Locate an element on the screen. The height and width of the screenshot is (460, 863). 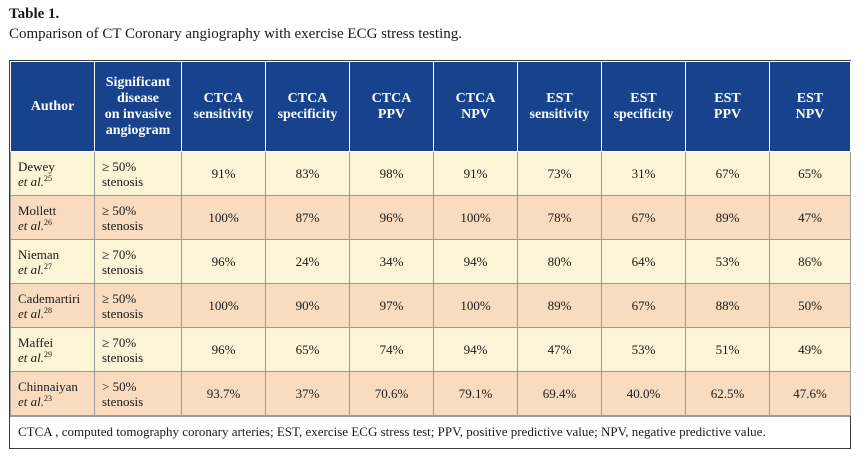
author-name: Chinnaiyan is located at coordinates (48, 386).